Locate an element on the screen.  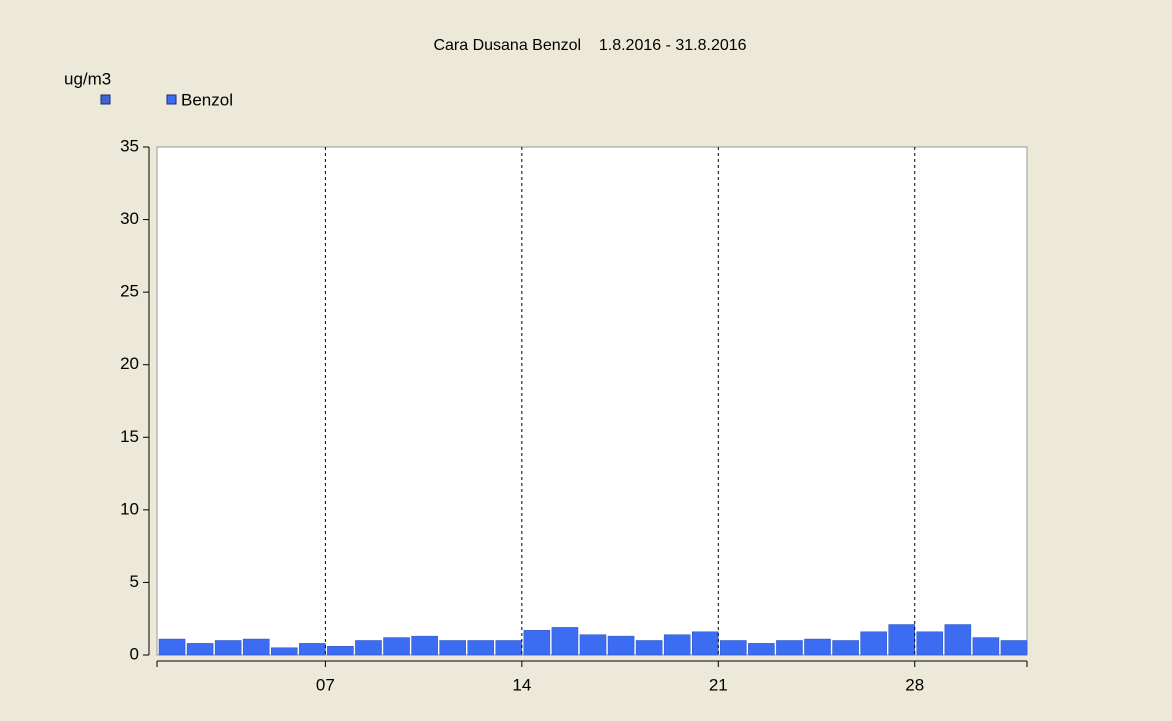
x-tick-label: 07 is located at coordinates (325, 684).